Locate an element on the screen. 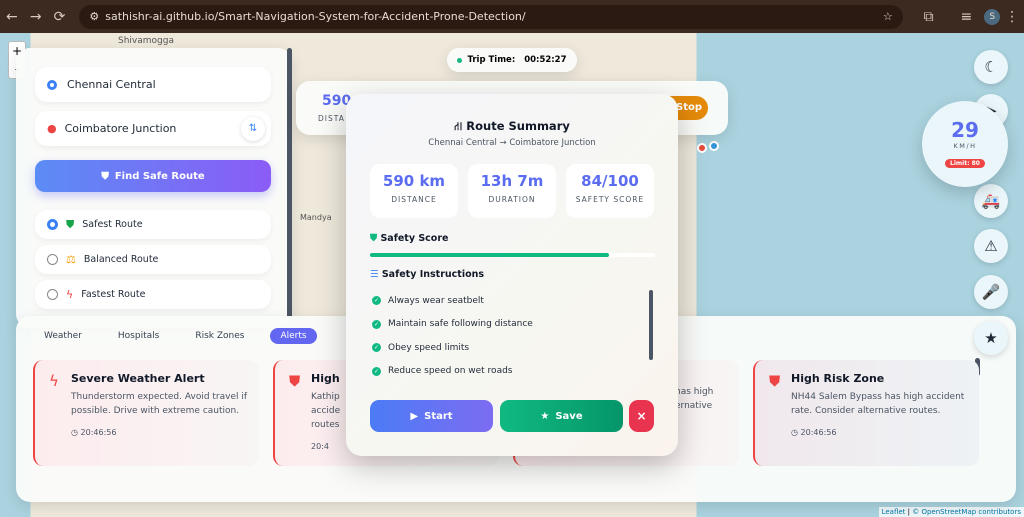 The image size is (1024, 517). find-safe-route-label: Find Safe Route is located at coordinates (159, 176).